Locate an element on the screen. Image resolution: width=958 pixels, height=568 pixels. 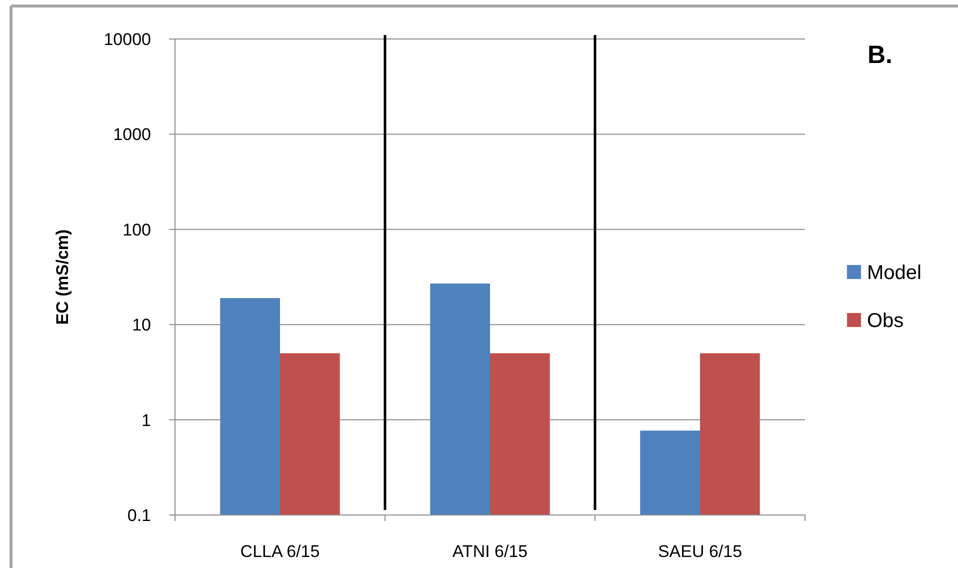
x-tick-label: CLLA 6/15 is located at coordinates (280, 551).